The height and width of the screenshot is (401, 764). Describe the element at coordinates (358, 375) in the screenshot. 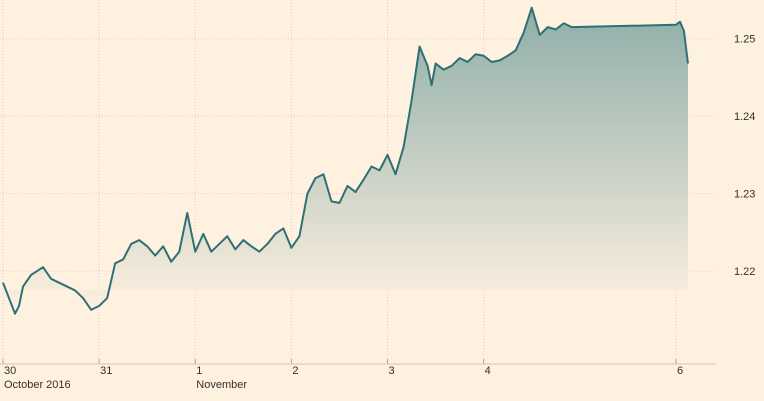

I see `x-axis: 30 October 2016 31 1 November 2 3 4 6` at that location.